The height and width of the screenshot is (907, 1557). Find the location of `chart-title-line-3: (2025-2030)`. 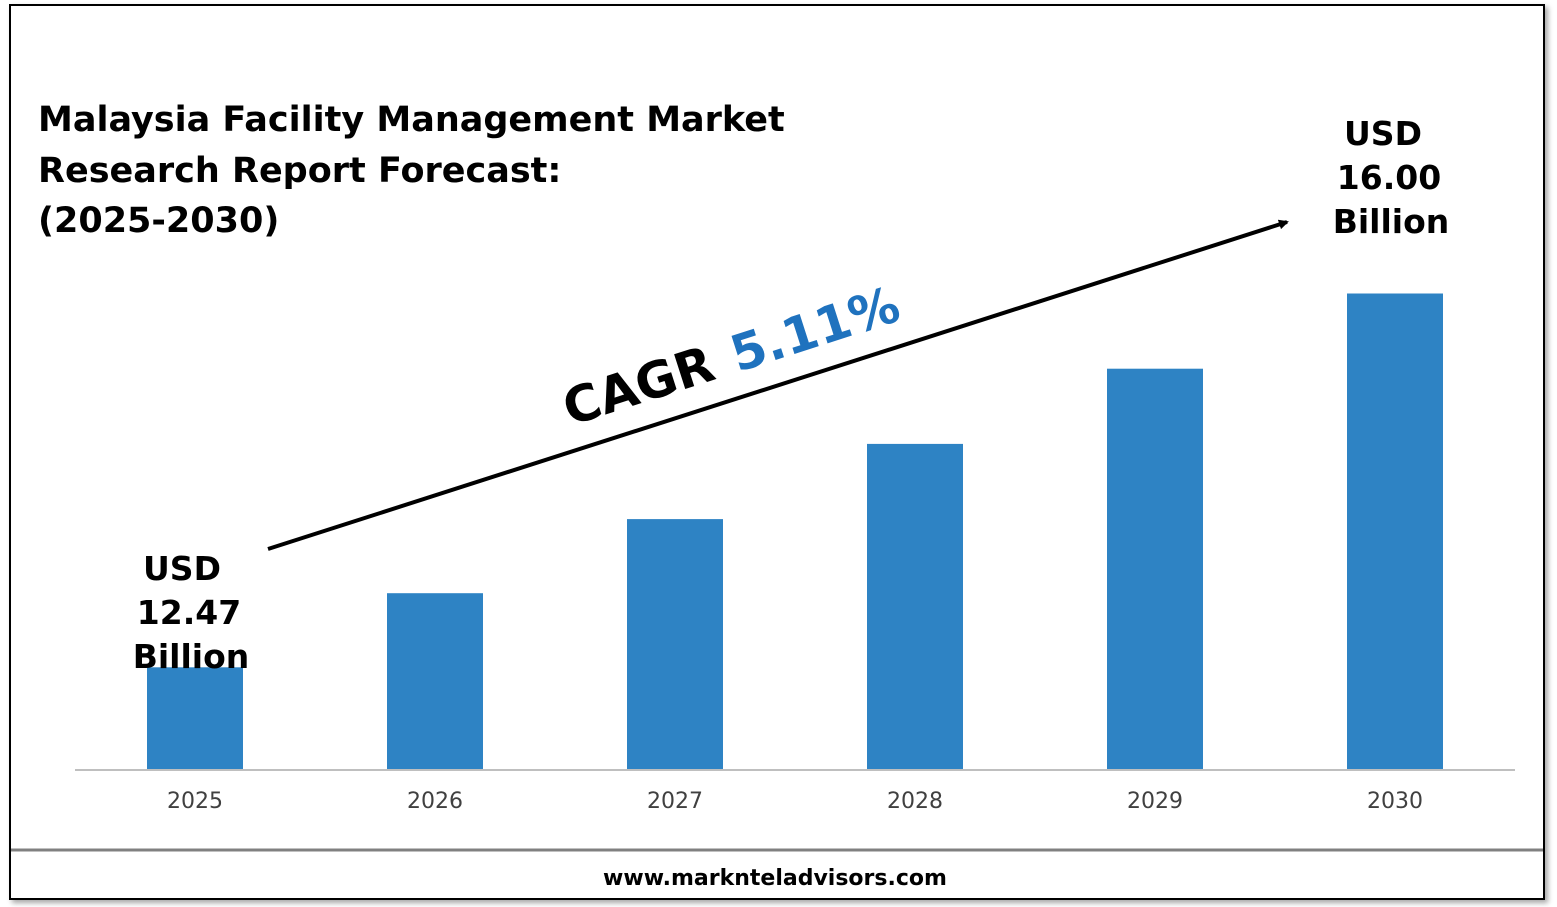

chart-title-line-3: (2025-2030) is located at coordinates (158, 221).